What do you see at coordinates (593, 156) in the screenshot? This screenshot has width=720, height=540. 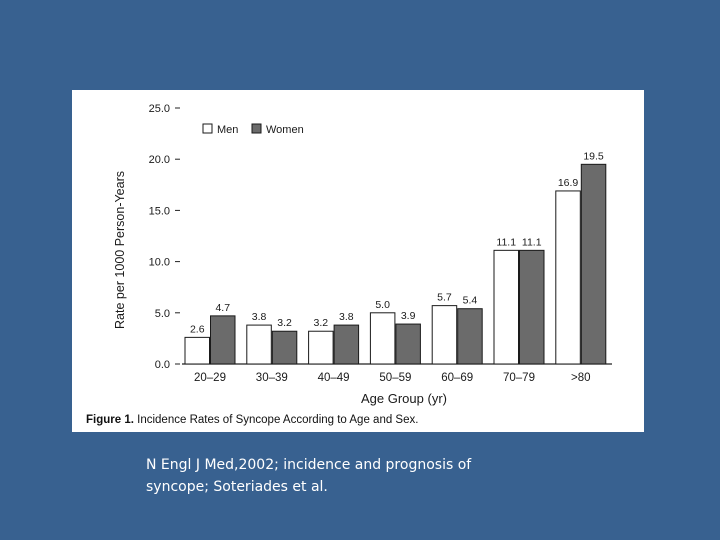 I see `value-label-women: 19.5` at bounding box center [593, 156].